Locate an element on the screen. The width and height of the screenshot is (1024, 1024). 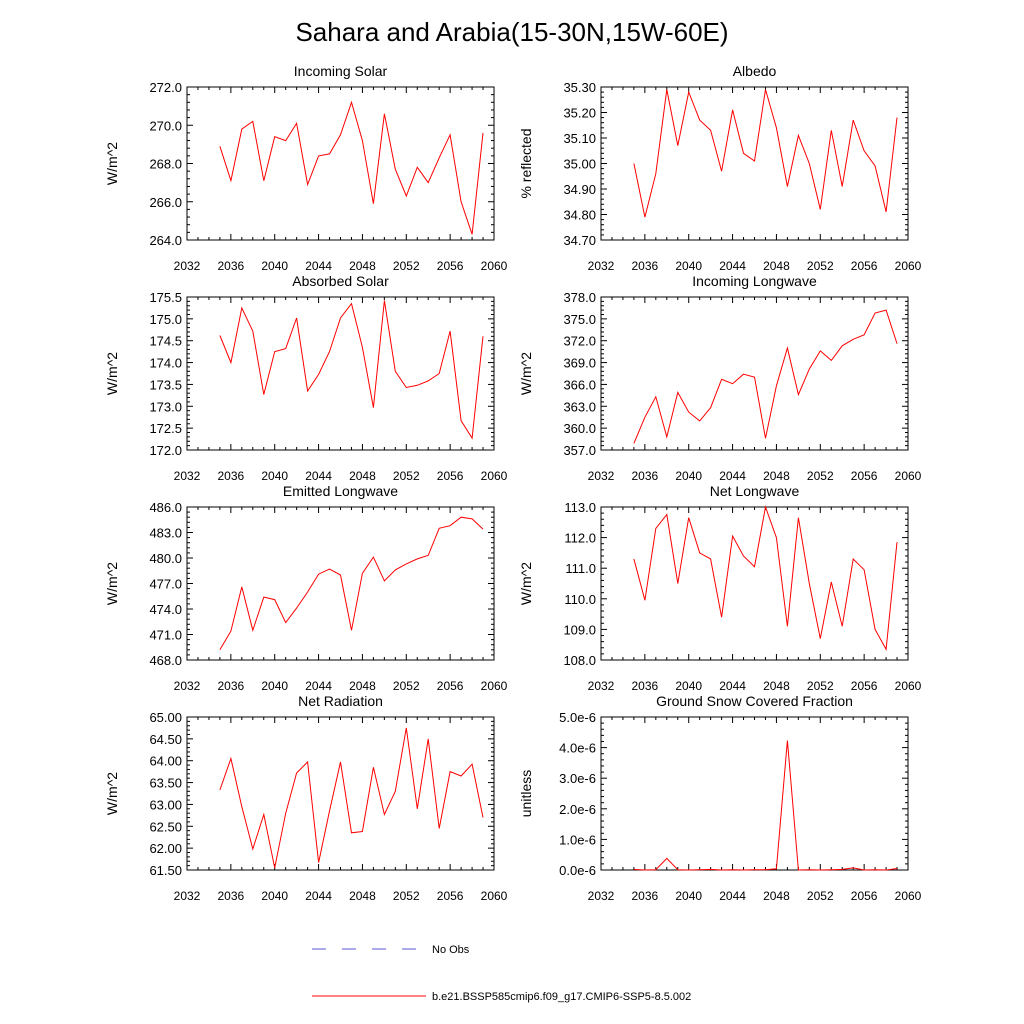
y-tick-label: 63.50 is located at coordinates (165, 783).